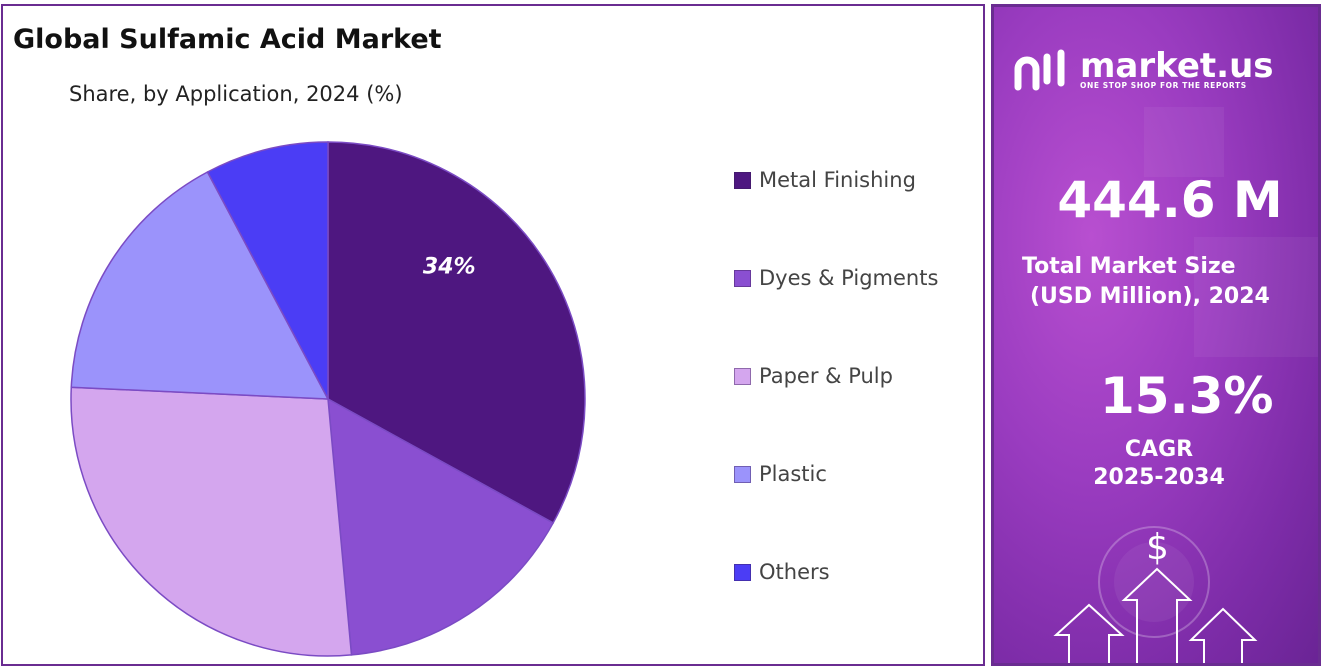 Image resolution: width=1321 pixels, height=671 pixels. I want to click on chart-subtitle: Share, by Application, 2024 (%), so click(236, 94).